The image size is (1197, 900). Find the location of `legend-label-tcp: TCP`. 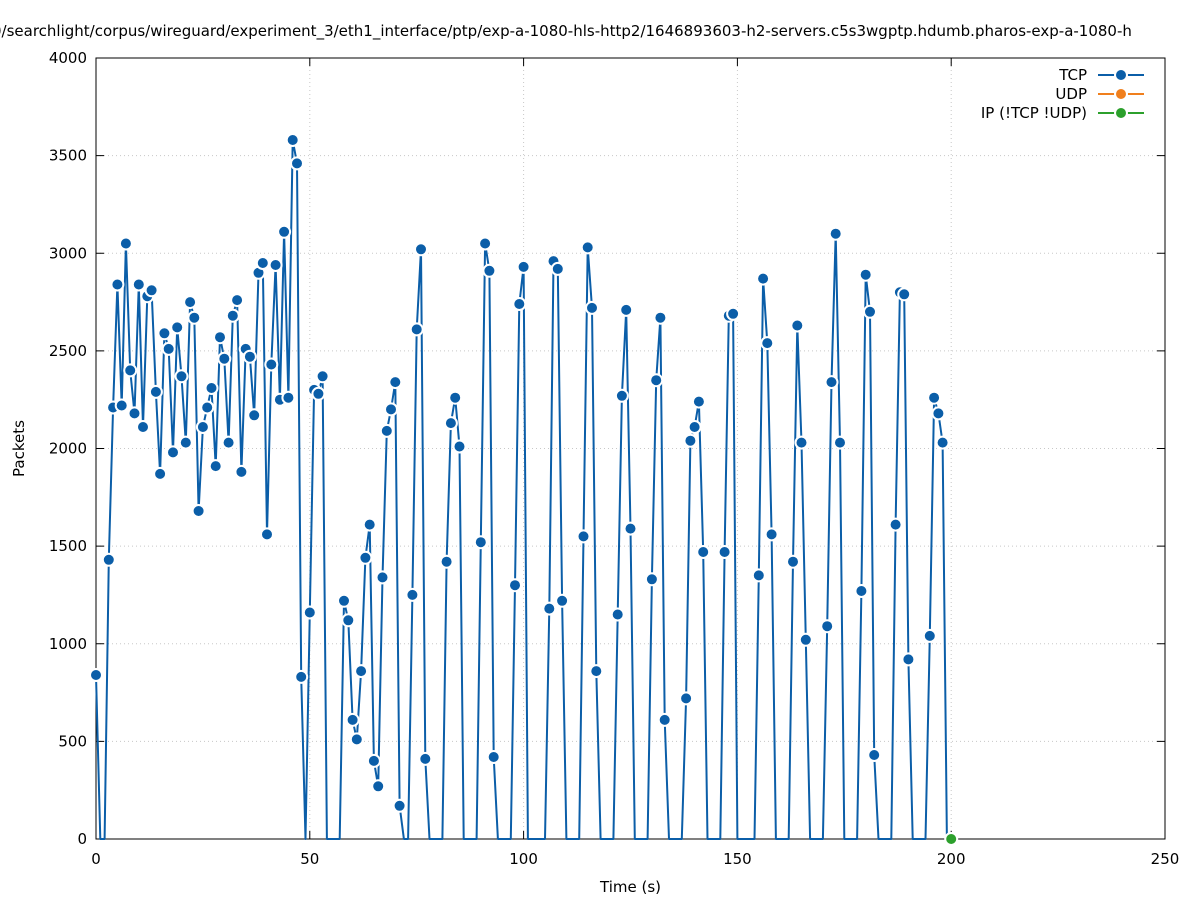

legend-label-tcp: TCP is located at coordinates (1072, 75).